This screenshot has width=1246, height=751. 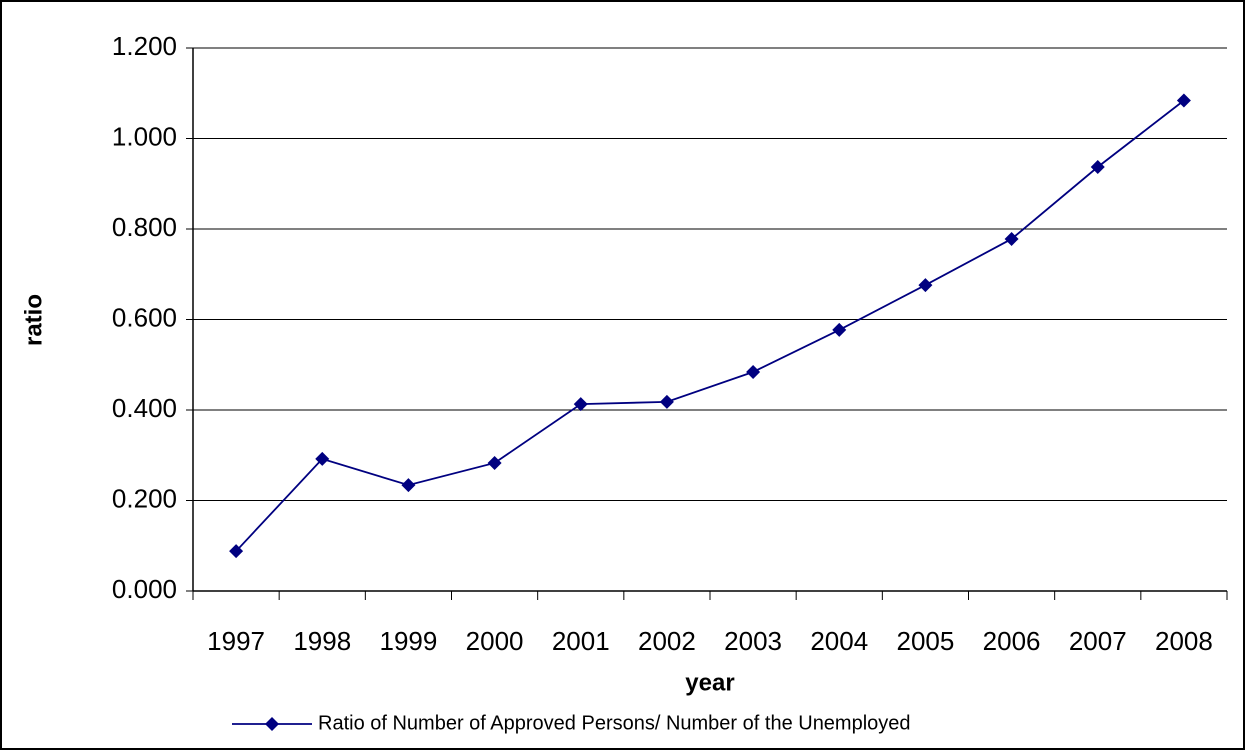 What do you see at coordinates (322, 641) in the screenshot?
I see `x-tick-label: 1998` at bounding box center [322, 641].